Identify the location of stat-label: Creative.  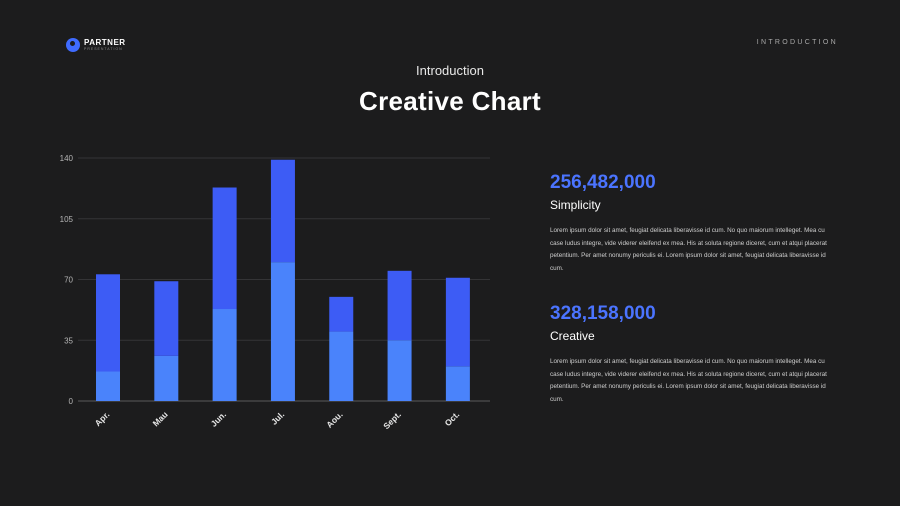
(572, 336).